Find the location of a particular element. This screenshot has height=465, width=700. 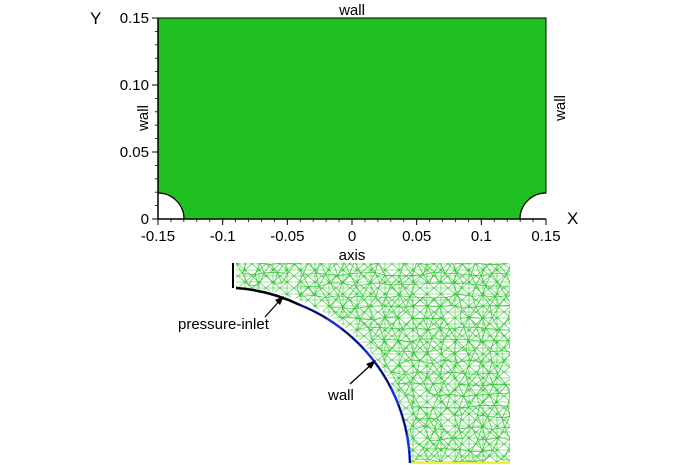

x-tick-label: 0.05 is located at coordinates (416, 236).